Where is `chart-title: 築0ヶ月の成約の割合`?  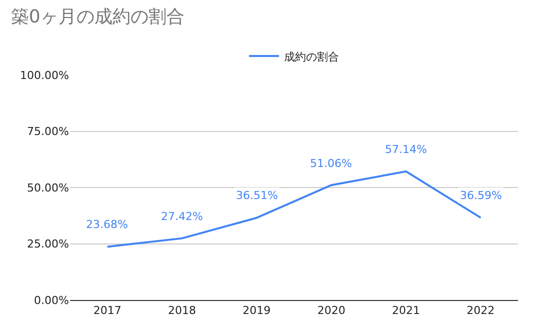
chart-title: 築0ヶ月の成約の割合 is located at coordinates (97, 17).